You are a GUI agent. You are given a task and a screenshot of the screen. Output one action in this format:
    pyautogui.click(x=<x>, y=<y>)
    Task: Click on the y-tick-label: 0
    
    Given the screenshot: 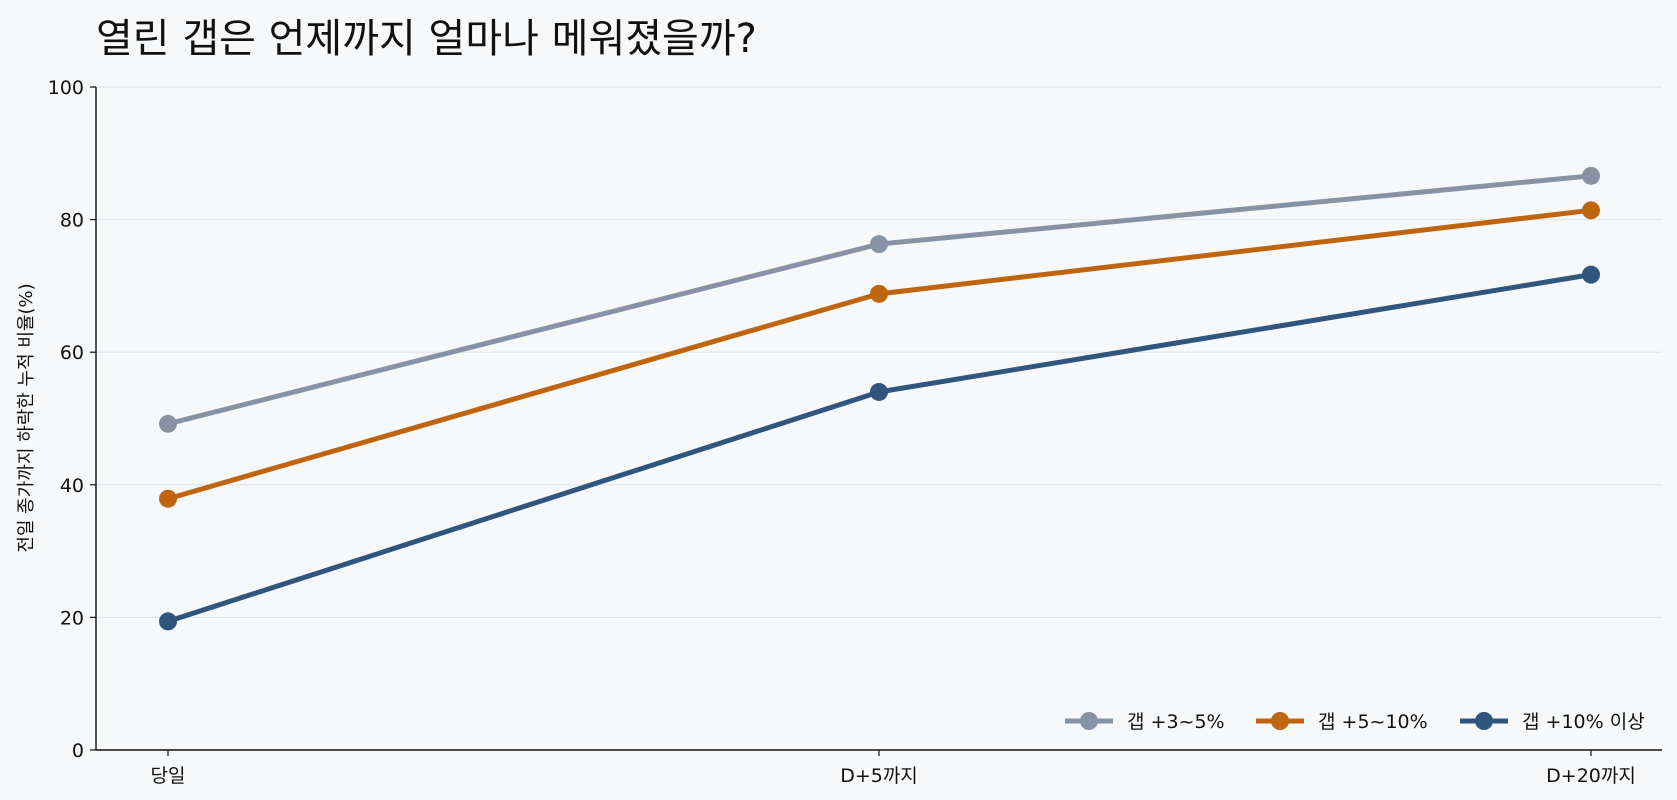 What is the action you would take?
    pyautogui.click(x=78, y=751)
    